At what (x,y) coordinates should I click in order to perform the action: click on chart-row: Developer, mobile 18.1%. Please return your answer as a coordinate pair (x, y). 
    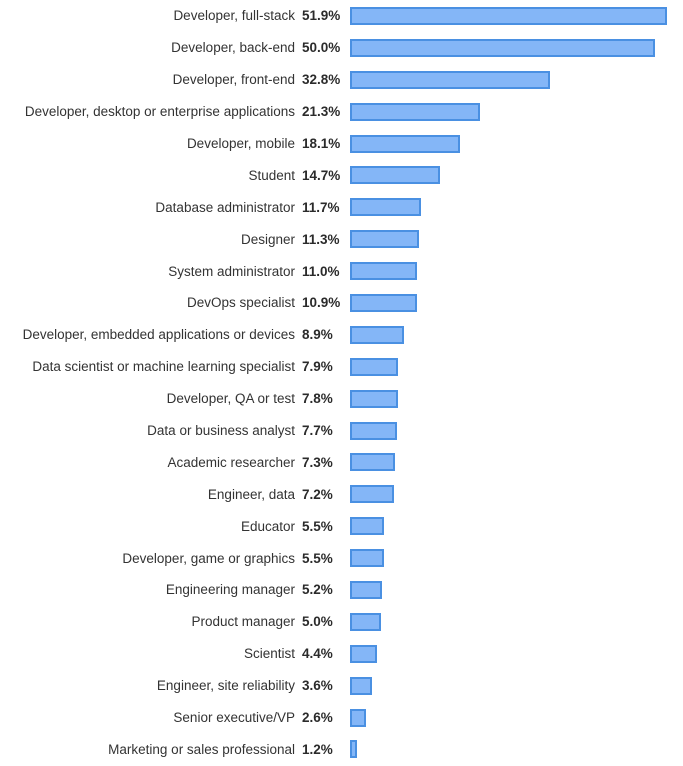
    Looking at the image, I should click on (341, 144).